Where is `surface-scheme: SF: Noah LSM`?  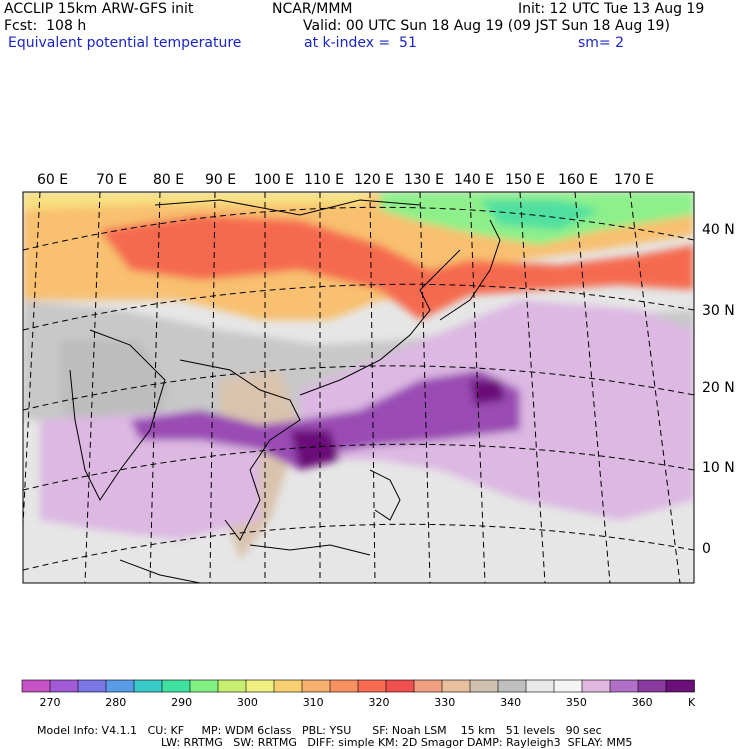
surface-scheme: SF: Noah LSM is located at coordinates (409, 730).